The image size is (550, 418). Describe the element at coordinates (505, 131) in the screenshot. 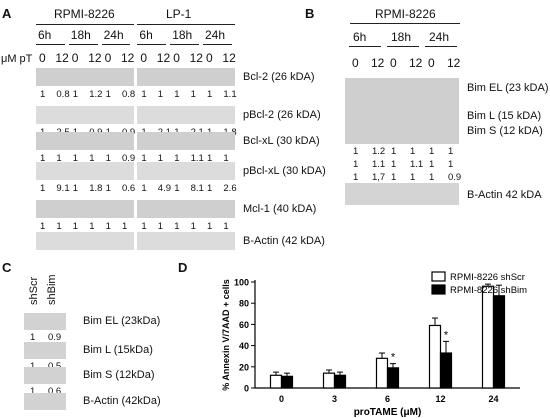

I see `bim-band-label: Bim S (12 kDA)` at that location.